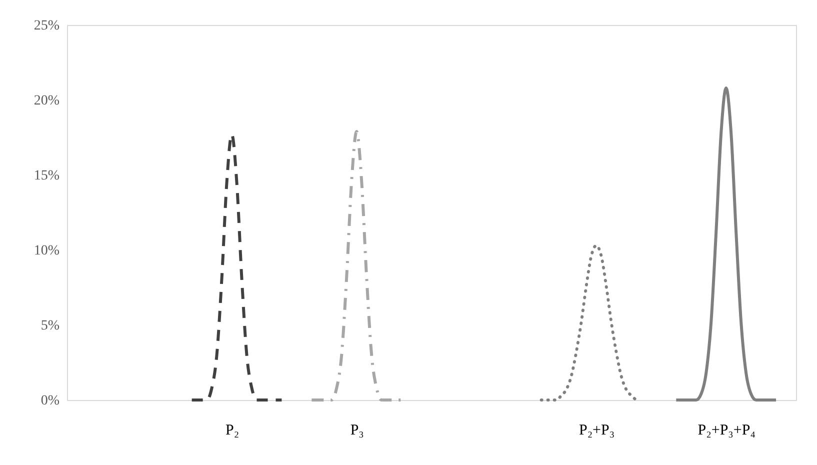  Describe the element at coordinates (232, 430) in the screenshot. I see `x-tick-label: P₂` at that location.